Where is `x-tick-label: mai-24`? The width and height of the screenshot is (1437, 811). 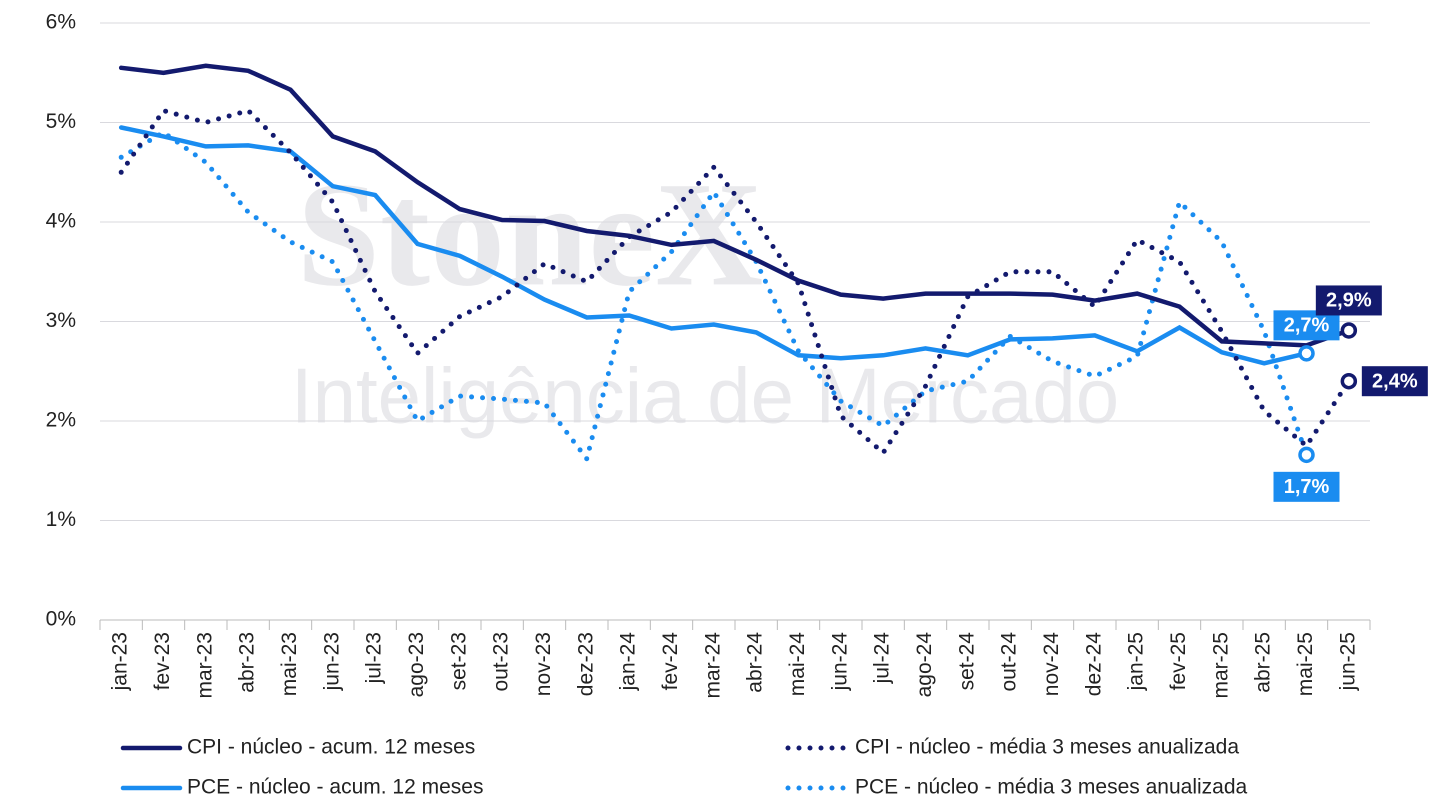
x-tick-label: mai-24 is located at coordinates (797, 664).